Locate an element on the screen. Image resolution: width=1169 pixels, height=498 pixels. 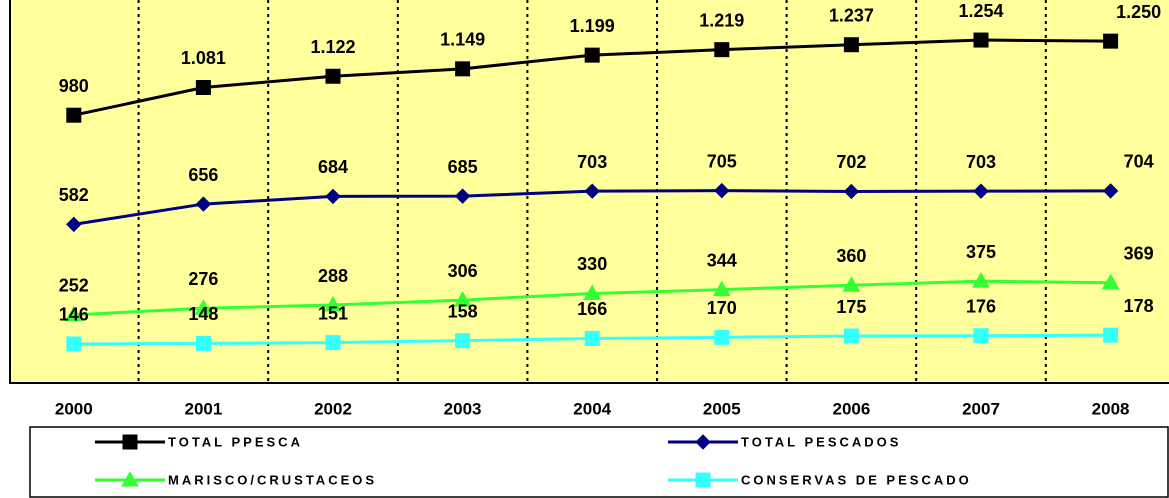
data-label: 1.237 is located at coordinates (851, 15).